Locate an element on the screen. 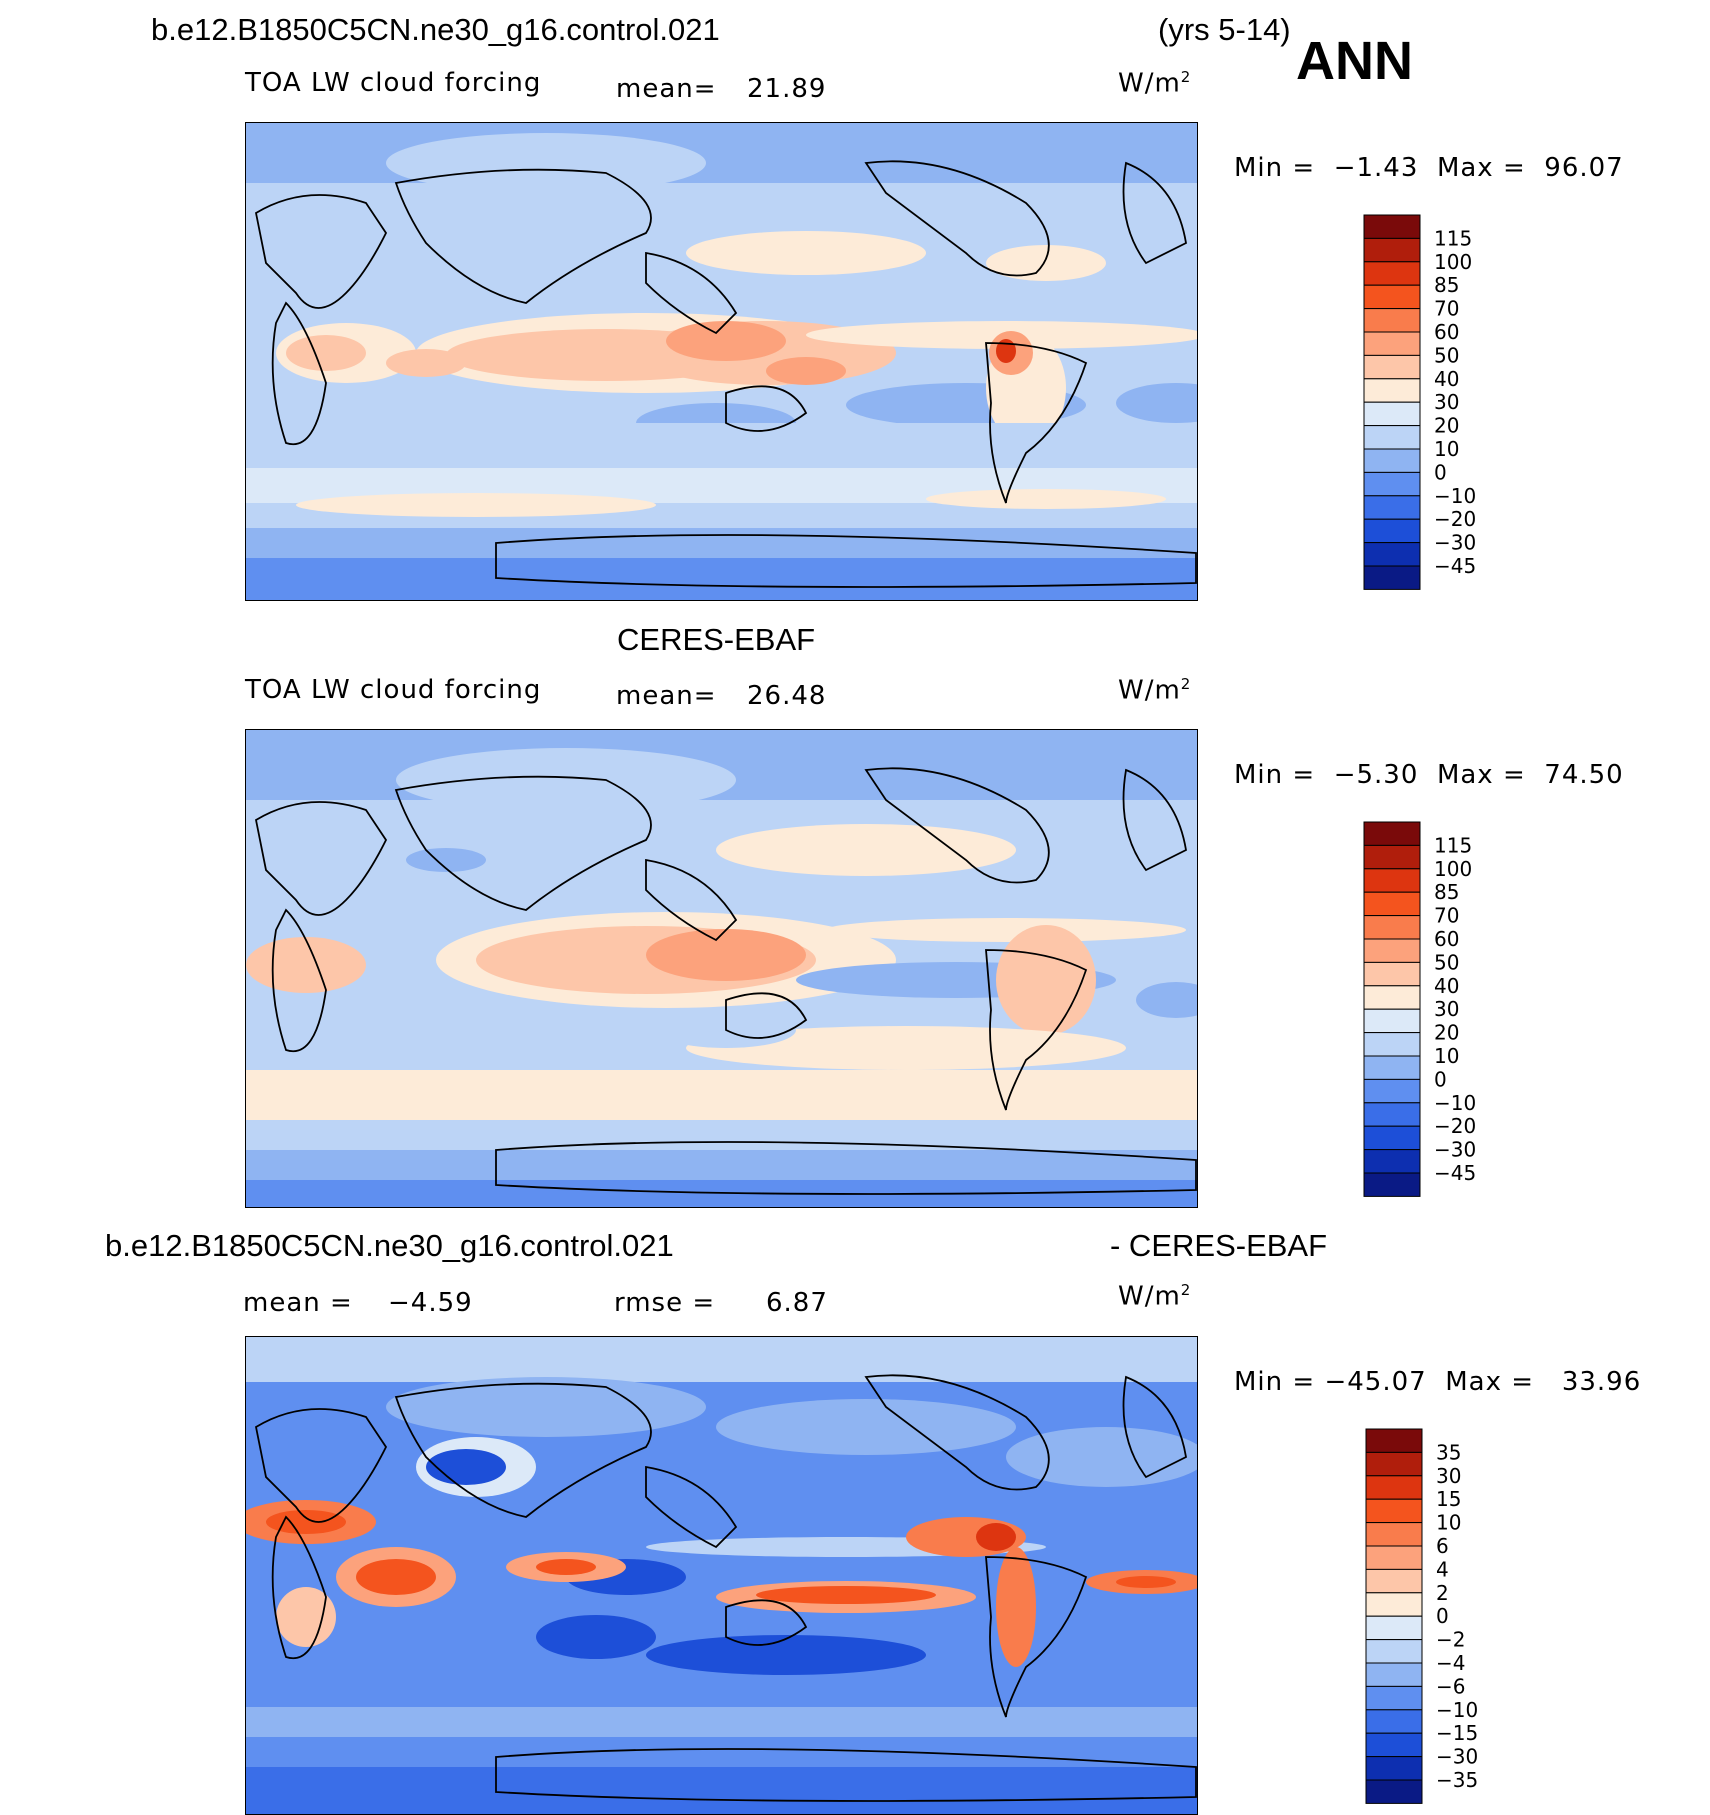  colorbar-tick-label: 6 is located at coordinates (1442, 1546).